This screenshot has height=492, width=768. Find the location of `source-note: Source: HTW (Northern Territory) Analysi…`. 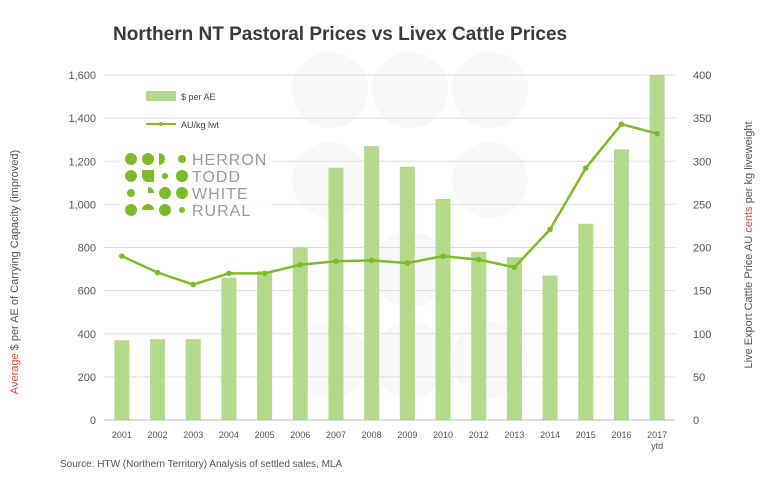

source-note: Source: HTW (Northern Territory) Analysi… is located at coordinates (201, 464).